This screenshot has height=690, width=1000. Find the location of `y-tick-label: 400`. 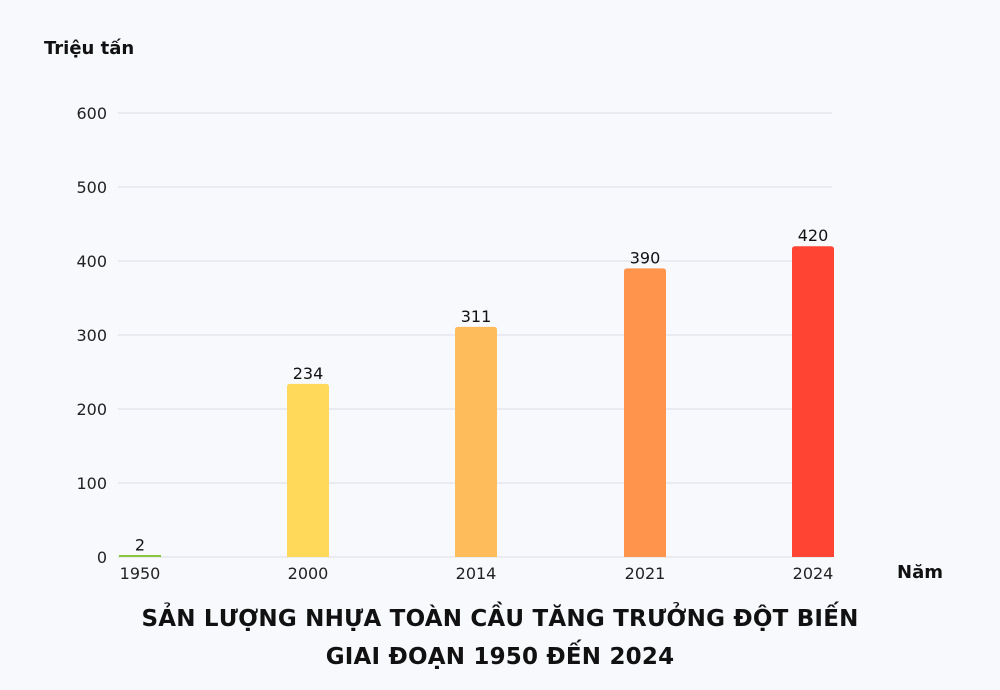

y-tick-label: 400 is located at coordinates (91, 261).